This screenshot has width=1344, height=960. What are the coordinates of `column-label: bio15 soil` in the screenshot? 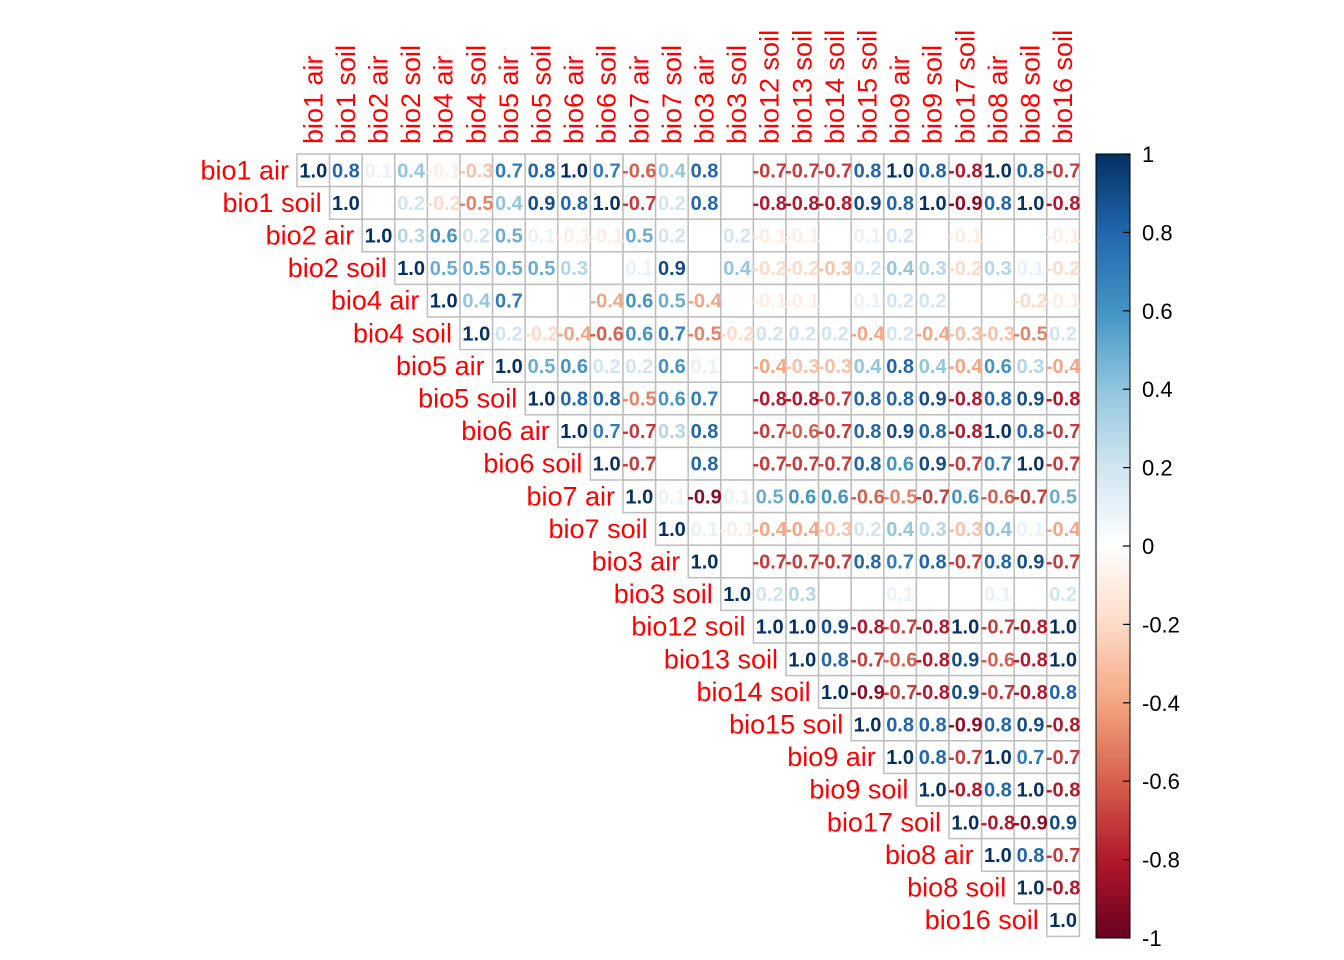 It's located at (868, 87).